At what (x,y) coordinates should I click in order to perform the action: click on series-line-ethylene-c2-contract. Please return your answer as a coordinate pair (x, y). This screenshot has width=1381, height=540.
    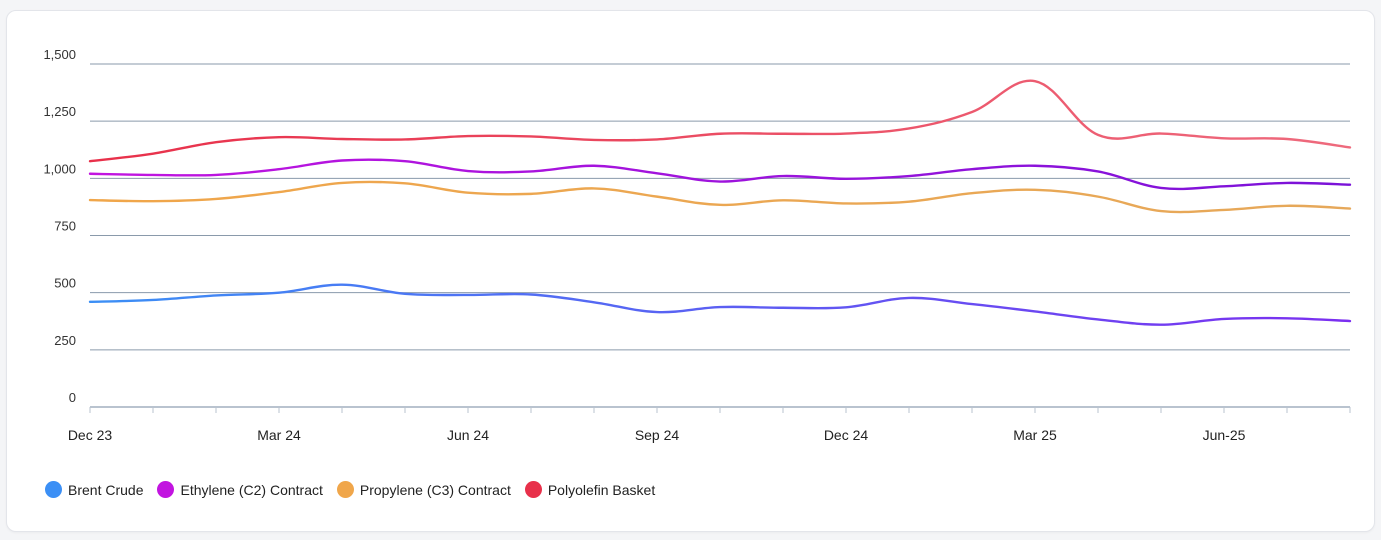
    Looking at the image, I should click on (720, 174).